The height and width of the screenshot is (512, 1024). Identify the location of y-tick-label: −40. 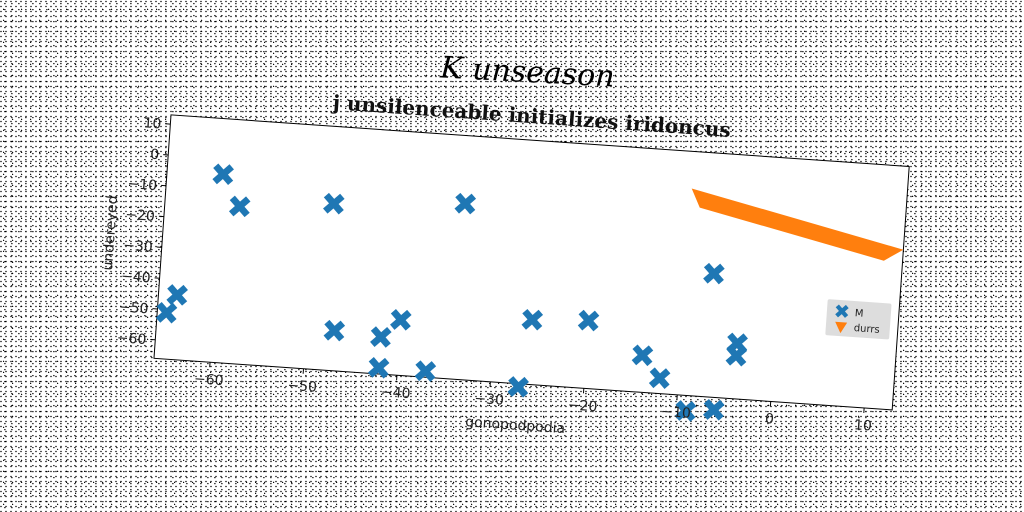
(136, 278).